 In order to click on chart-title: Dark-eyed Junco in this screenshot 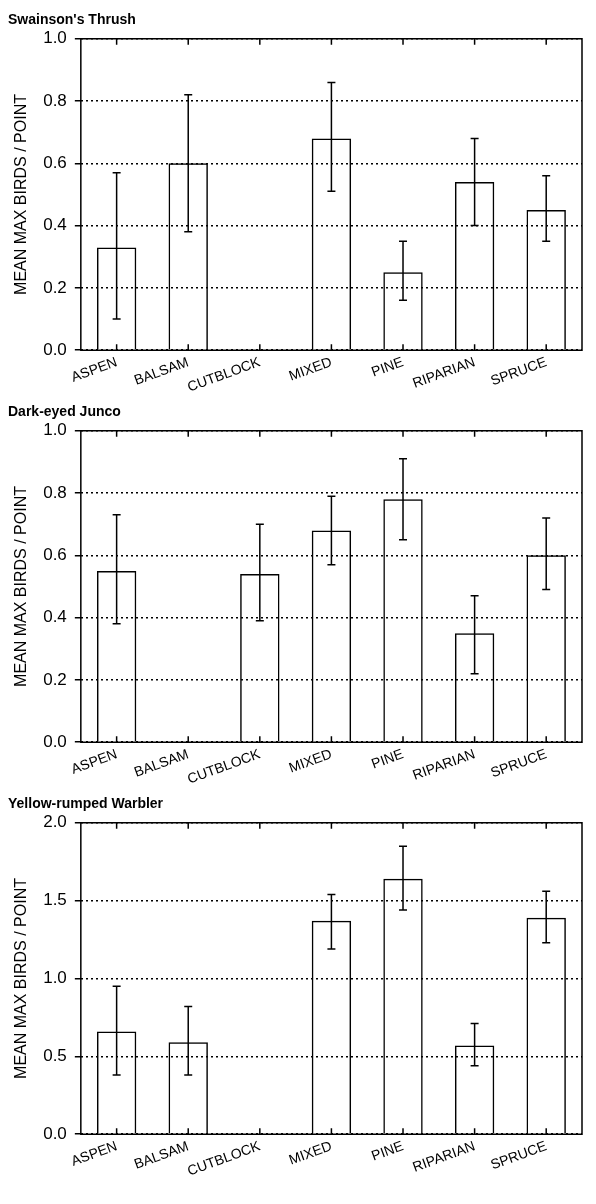, I will do `click(64, 411)`.